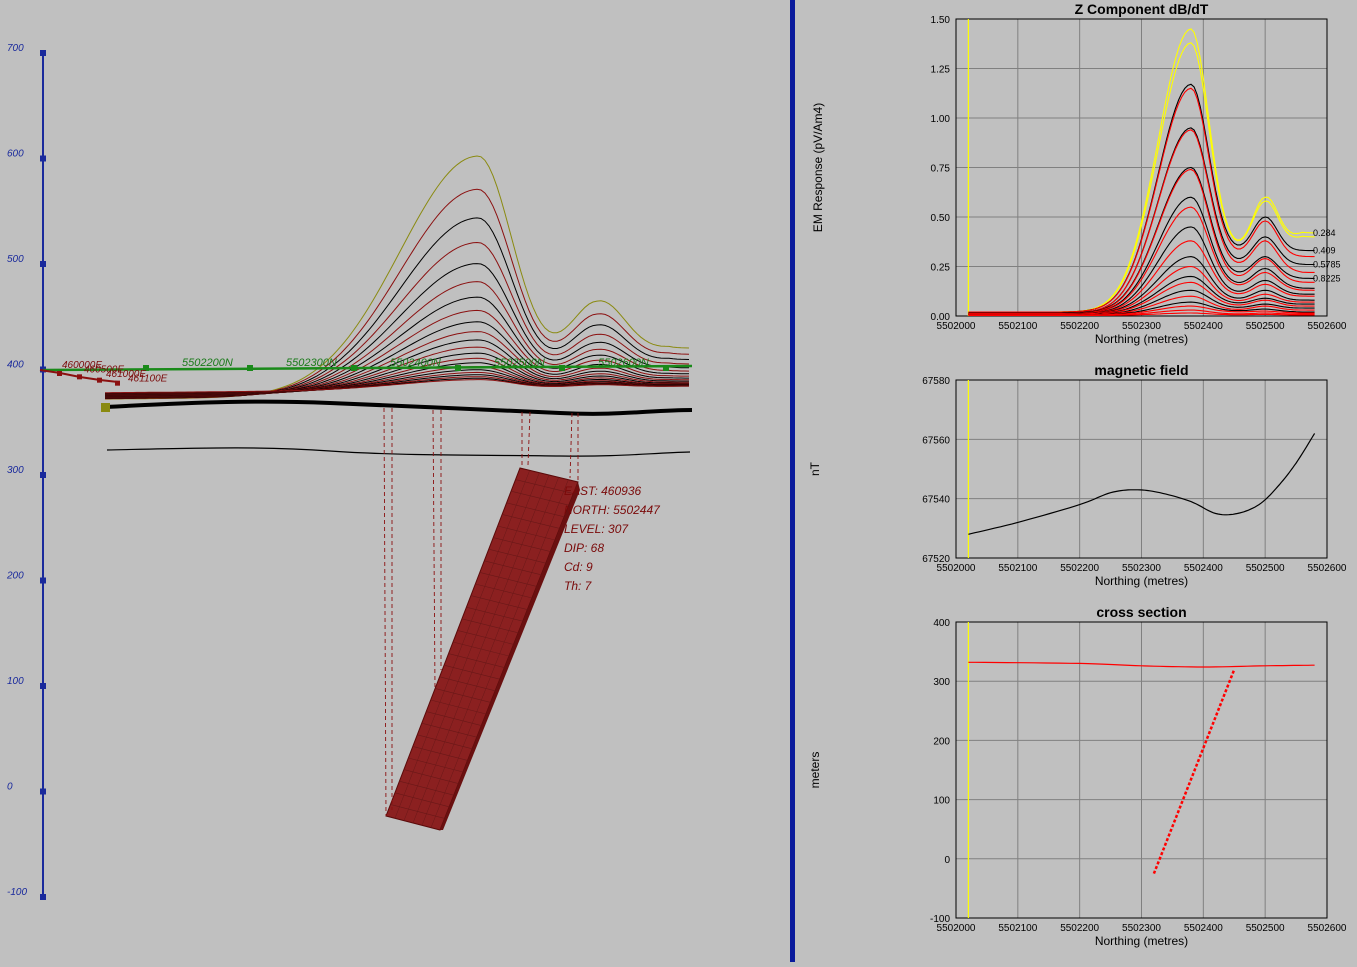  What do you see at coordinates (815, 770) in the screenshot?
I see `y-axis-label: meters` at bounding box center [815, 770].